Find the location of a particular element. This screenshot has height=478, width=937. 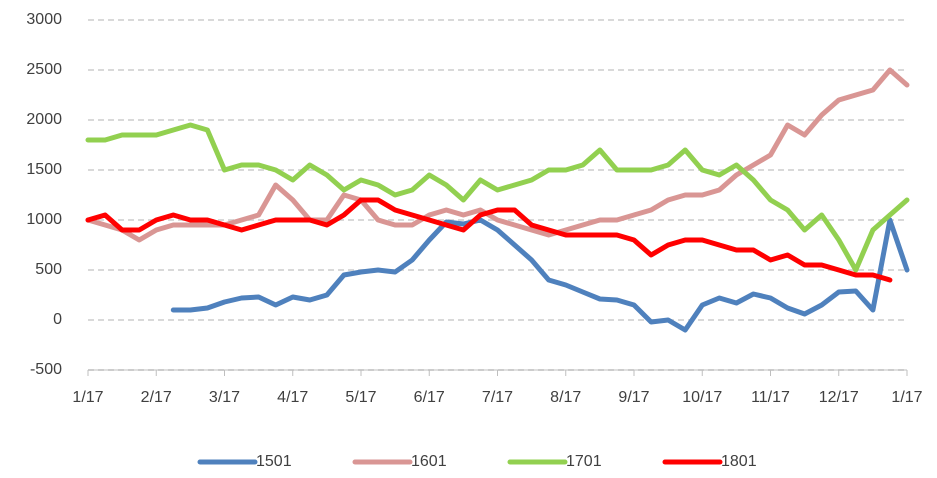

y-tick-label: 2000 is located at coordinates (44, 119).